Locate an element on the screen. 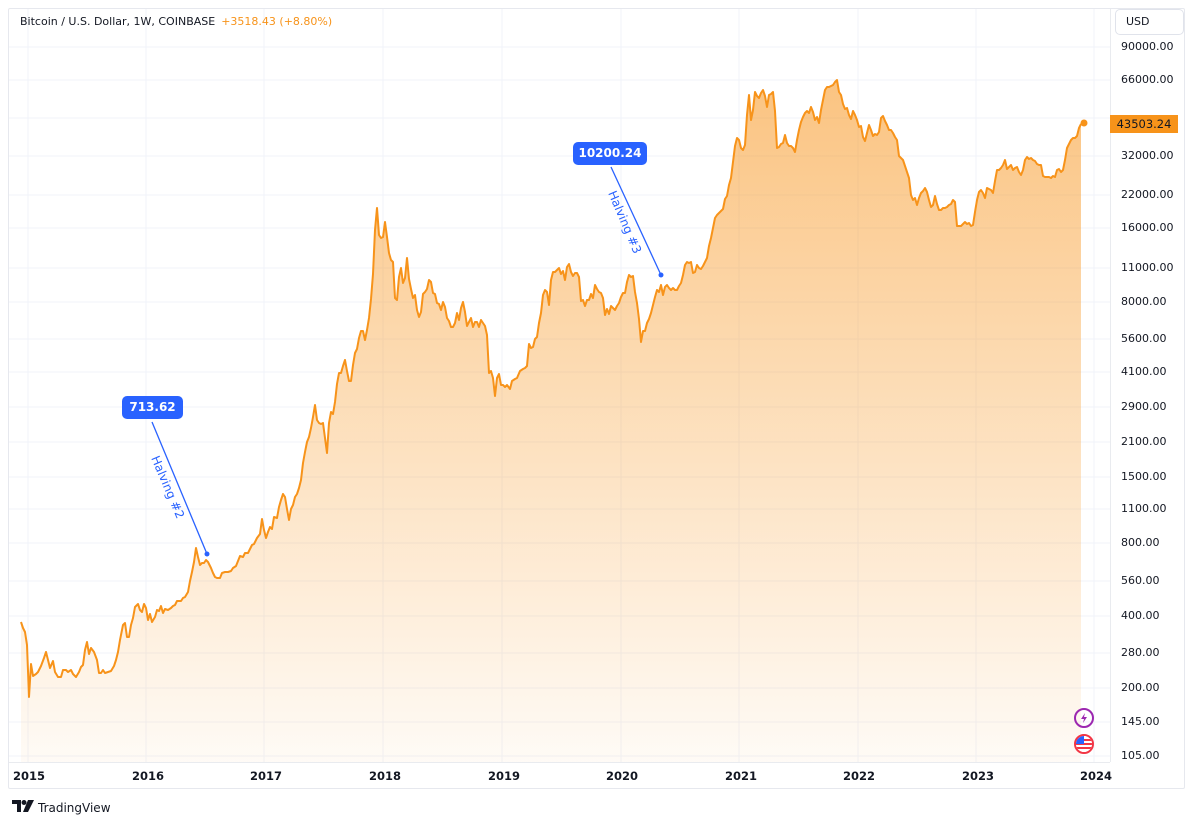  halving-3-price-callout: 10200.24 is located at coordinates (610, 153).